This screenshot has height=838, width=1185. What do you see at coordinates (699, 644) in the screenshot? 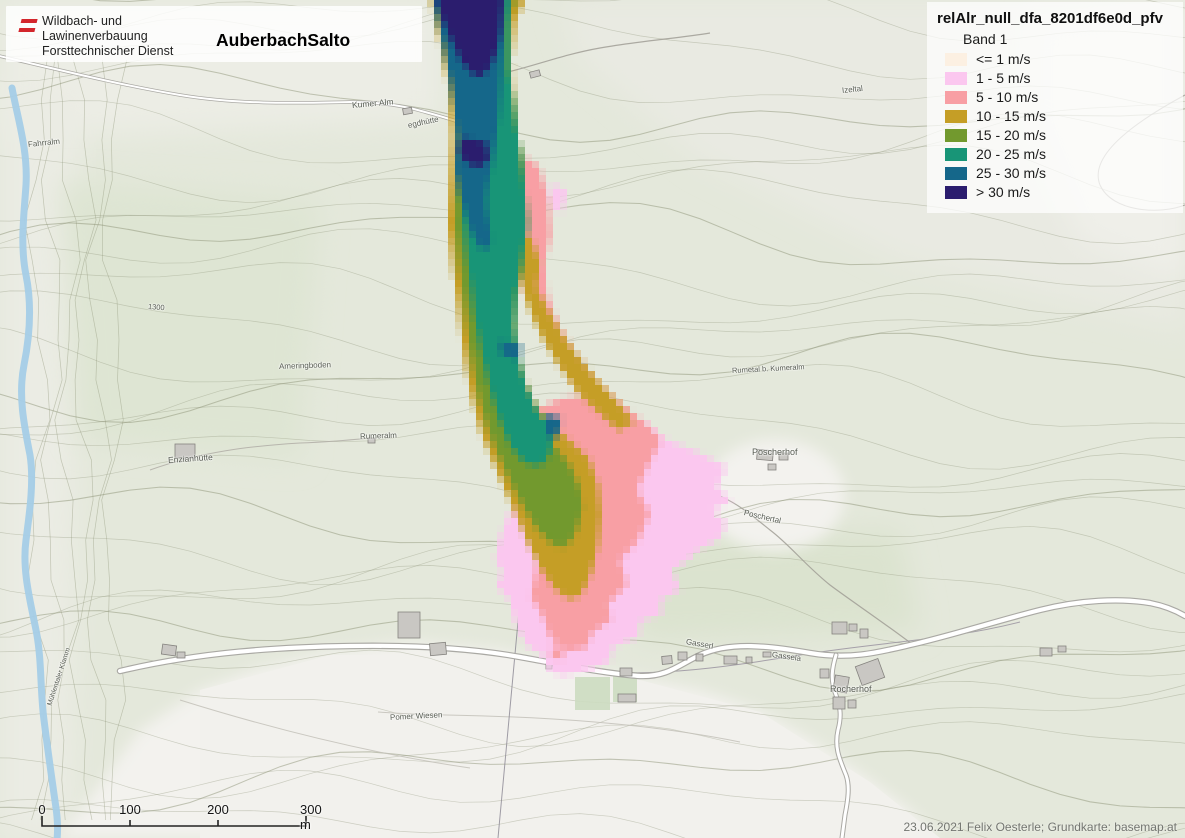
I see `map-label: Gasserl` at bounding box center [699, 644].